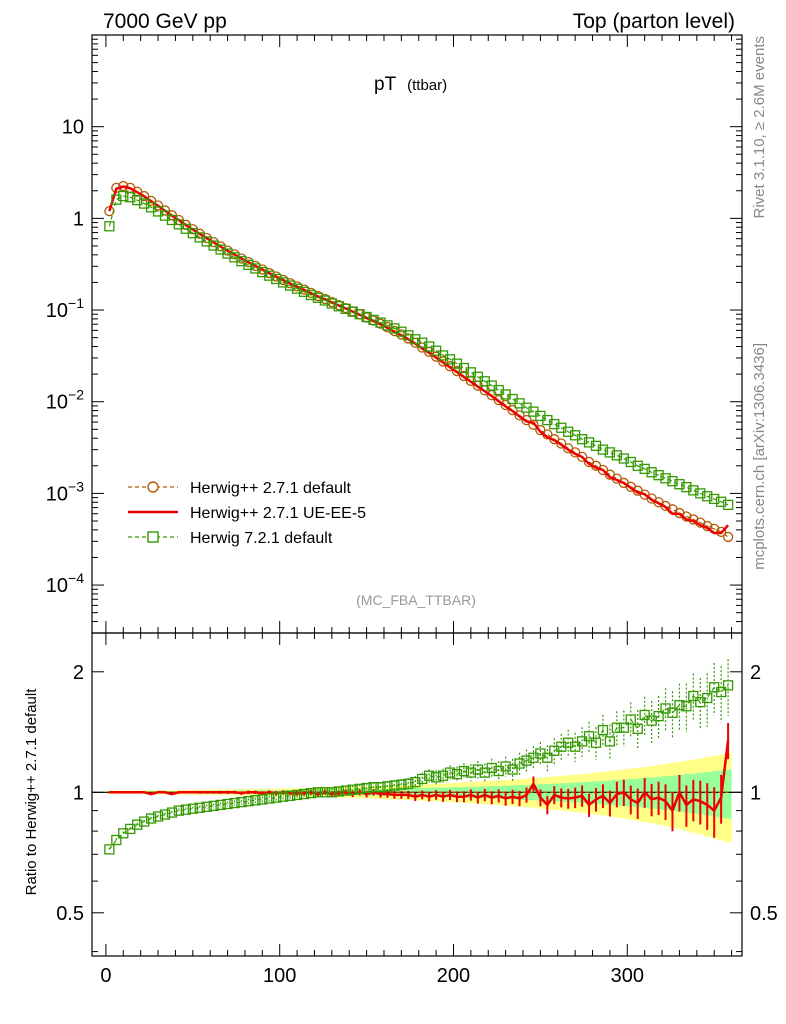 Image resolution: width=786 pixels, height=1024 pixels. Describe the element at coordinates (418, 767) in the screenshot. I see `ratio-series-line` at that location.